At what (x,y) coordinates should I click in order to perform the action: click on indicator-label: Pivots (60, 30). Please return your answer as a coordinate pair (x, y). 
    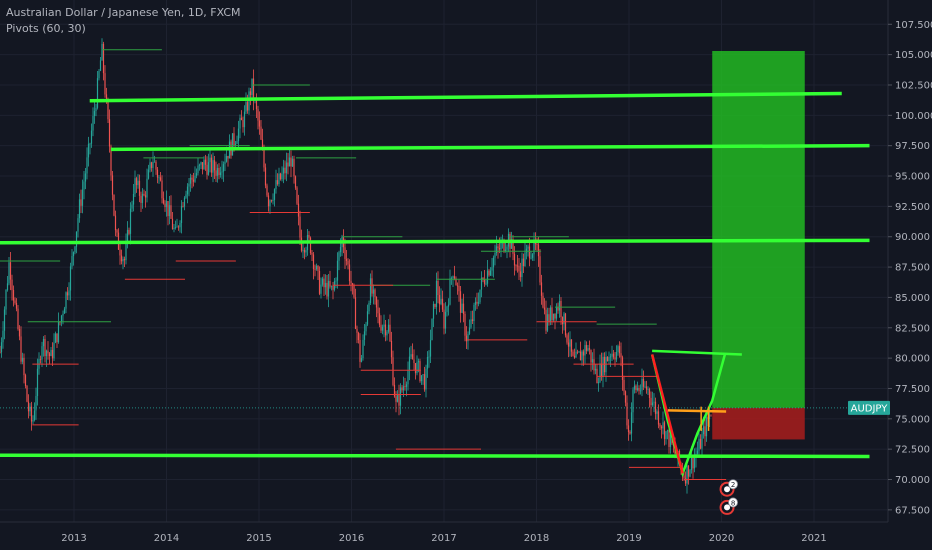
    Looking at the image, I should click on (46, 28).